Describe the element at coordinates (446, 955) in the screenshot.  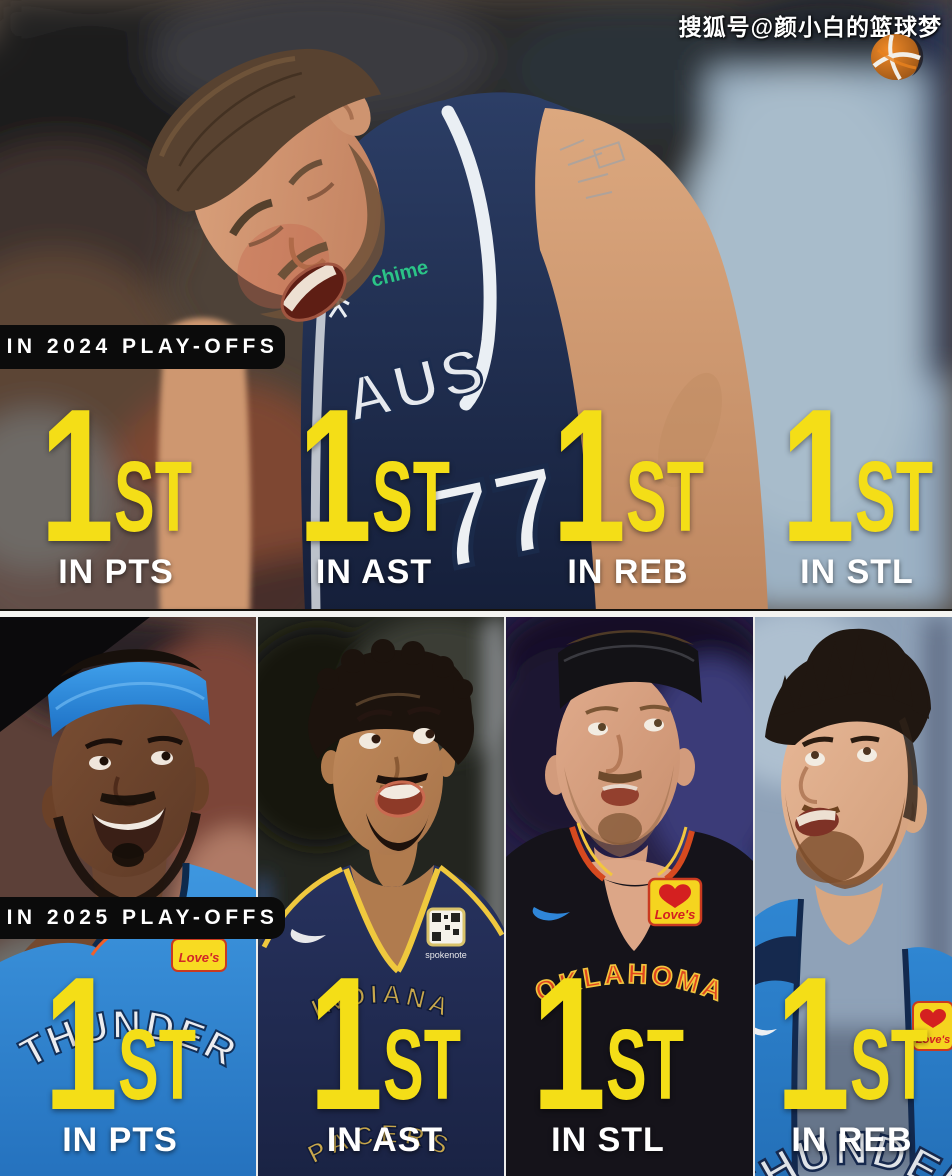
I see `svg-text: spokenote` at that location.